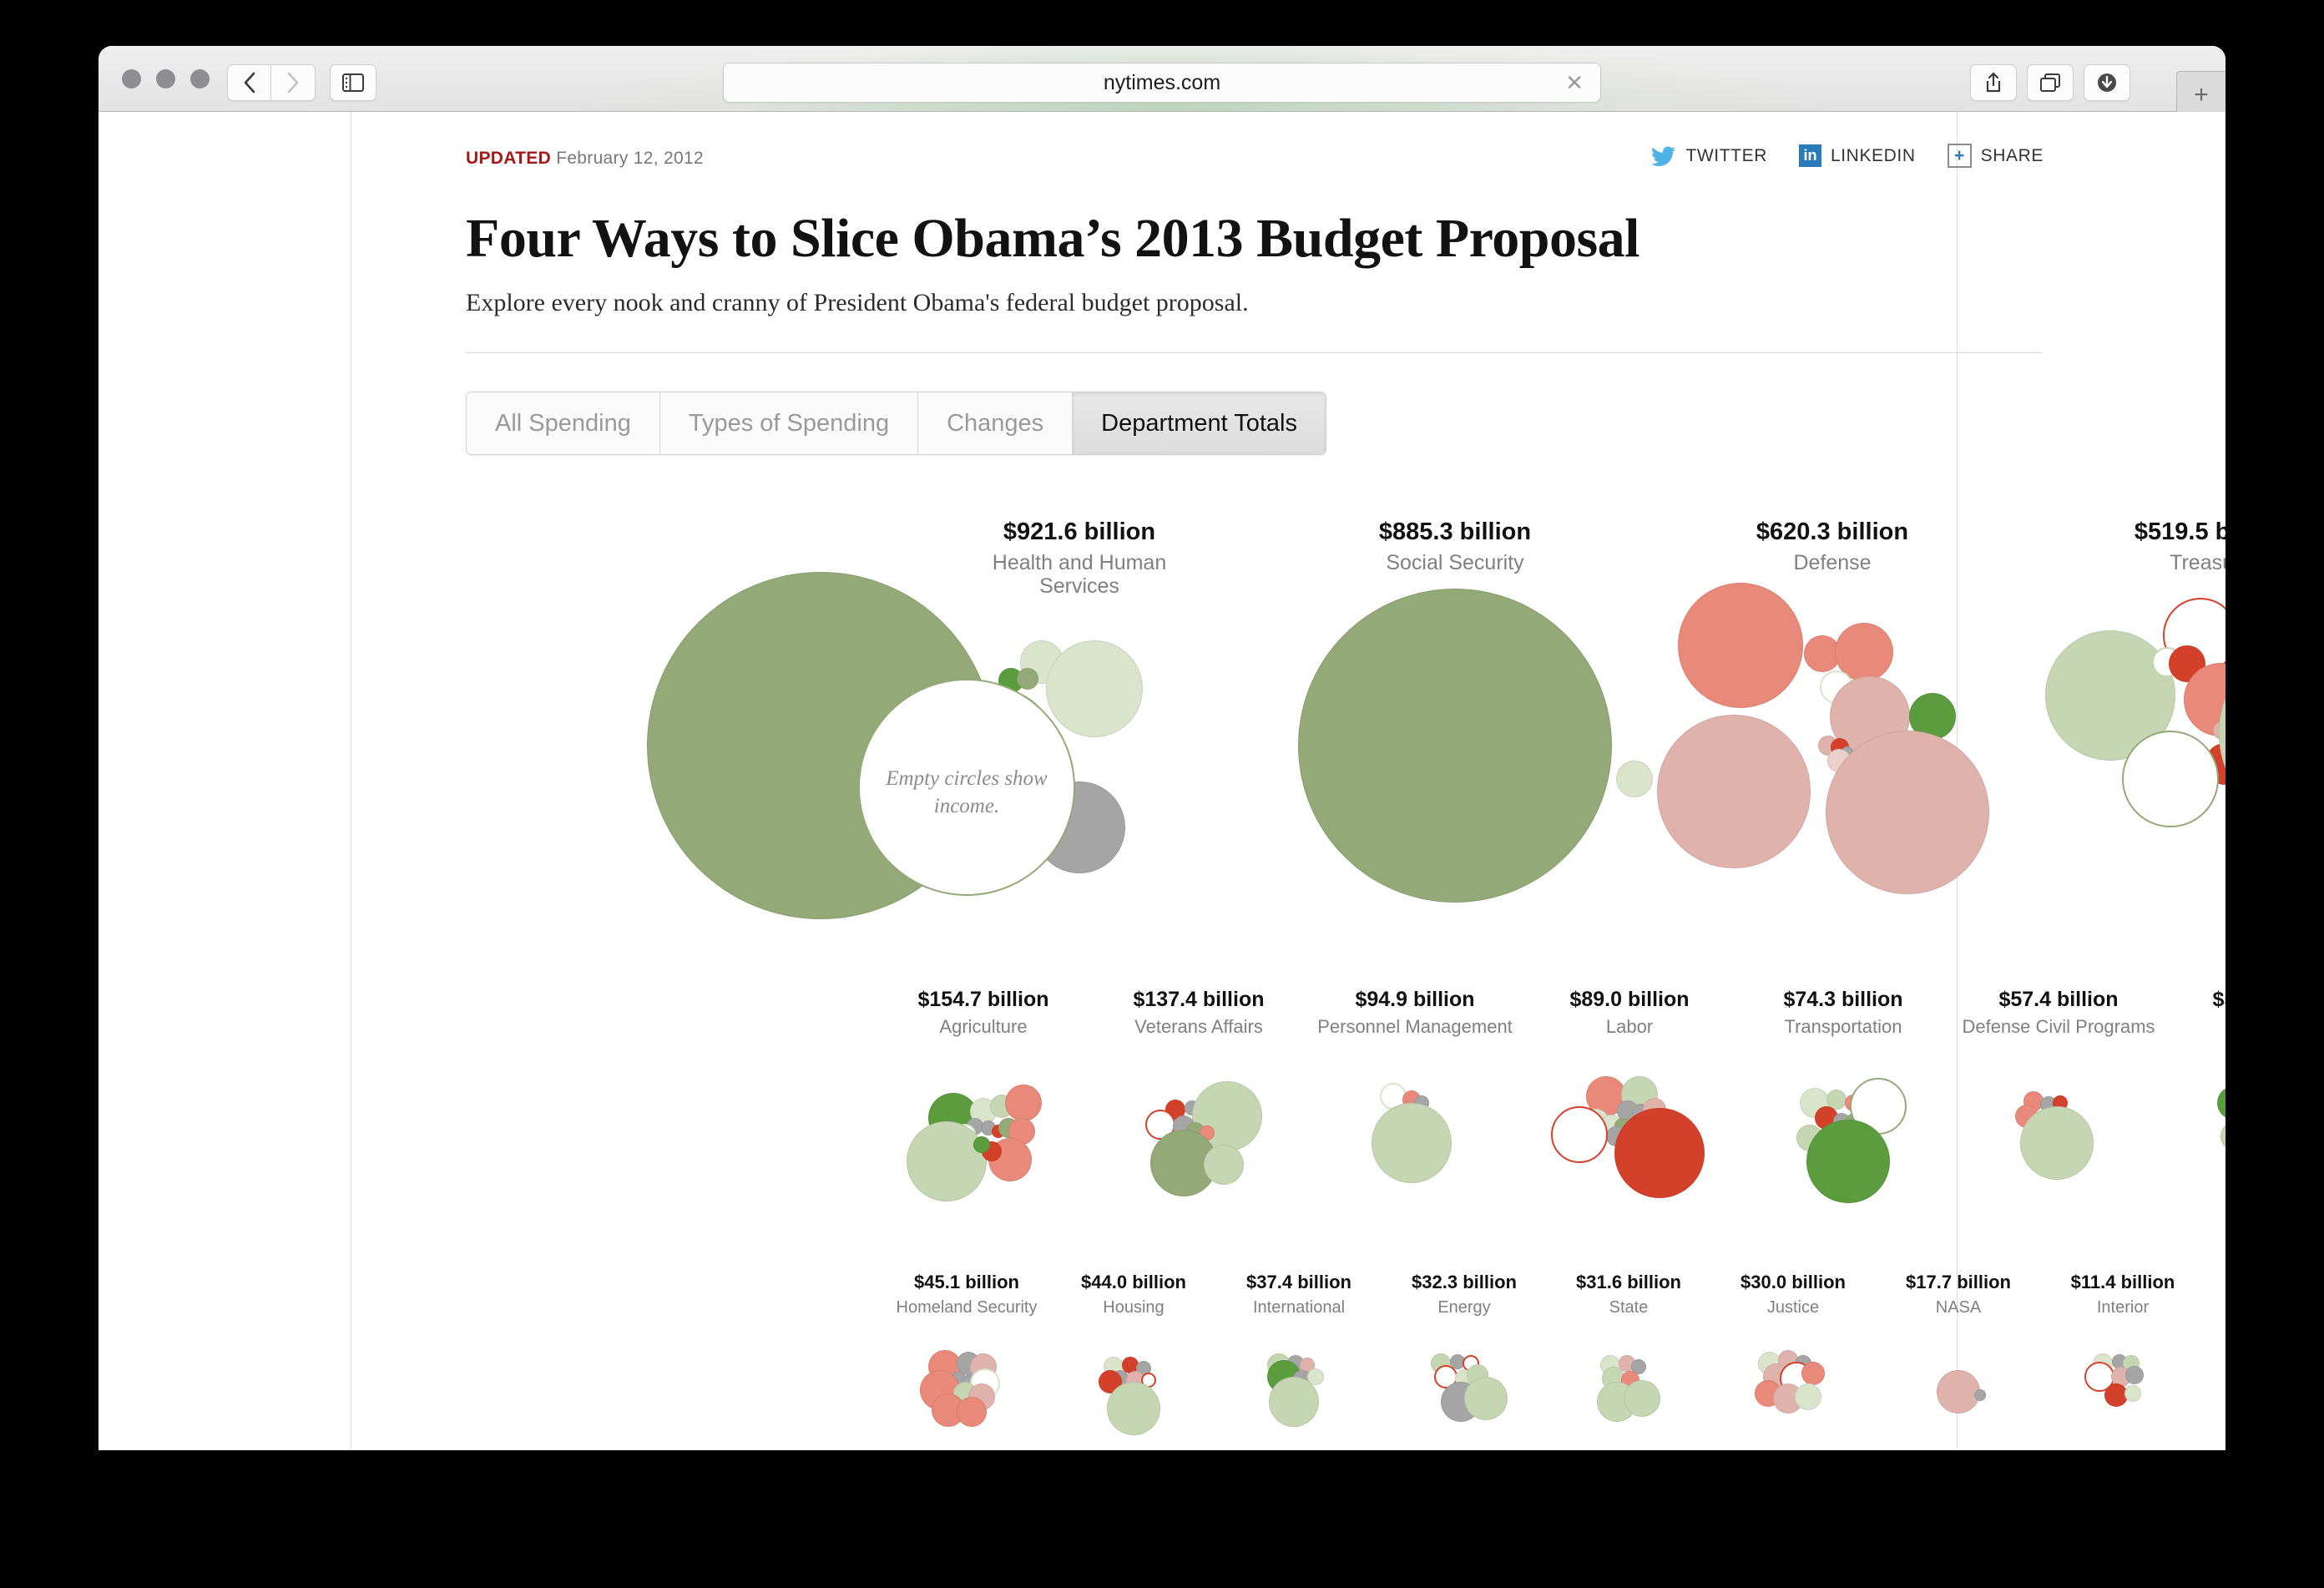 The height and width of the screenshot is (1588, 2324). I want to click on url-text: nytimes.com, so click(1162, 82).